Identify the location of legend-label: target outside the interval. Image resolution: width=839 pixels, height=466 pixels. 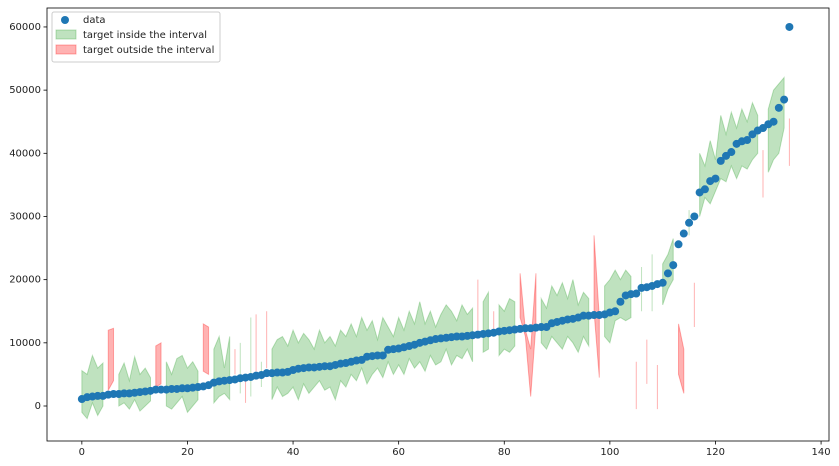
(148, 50).